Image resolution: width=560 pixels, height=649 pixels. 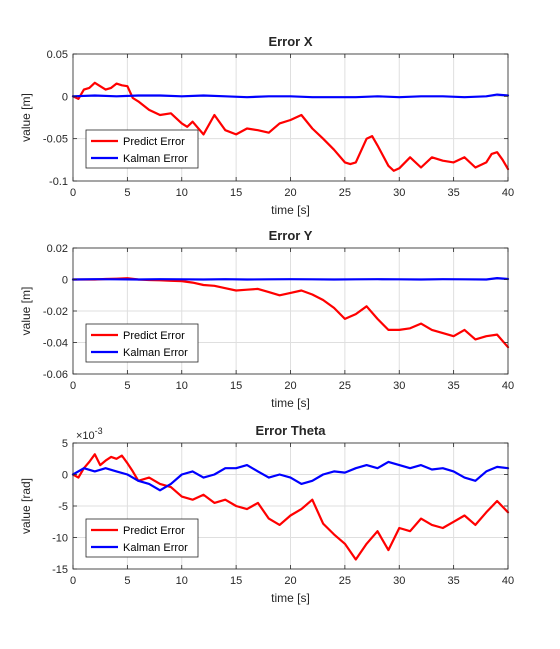 What do you see at coordinates (57, 249) in the screenshot?
I see `y-tick-label: 0.02` at bounding box center [57, 249].